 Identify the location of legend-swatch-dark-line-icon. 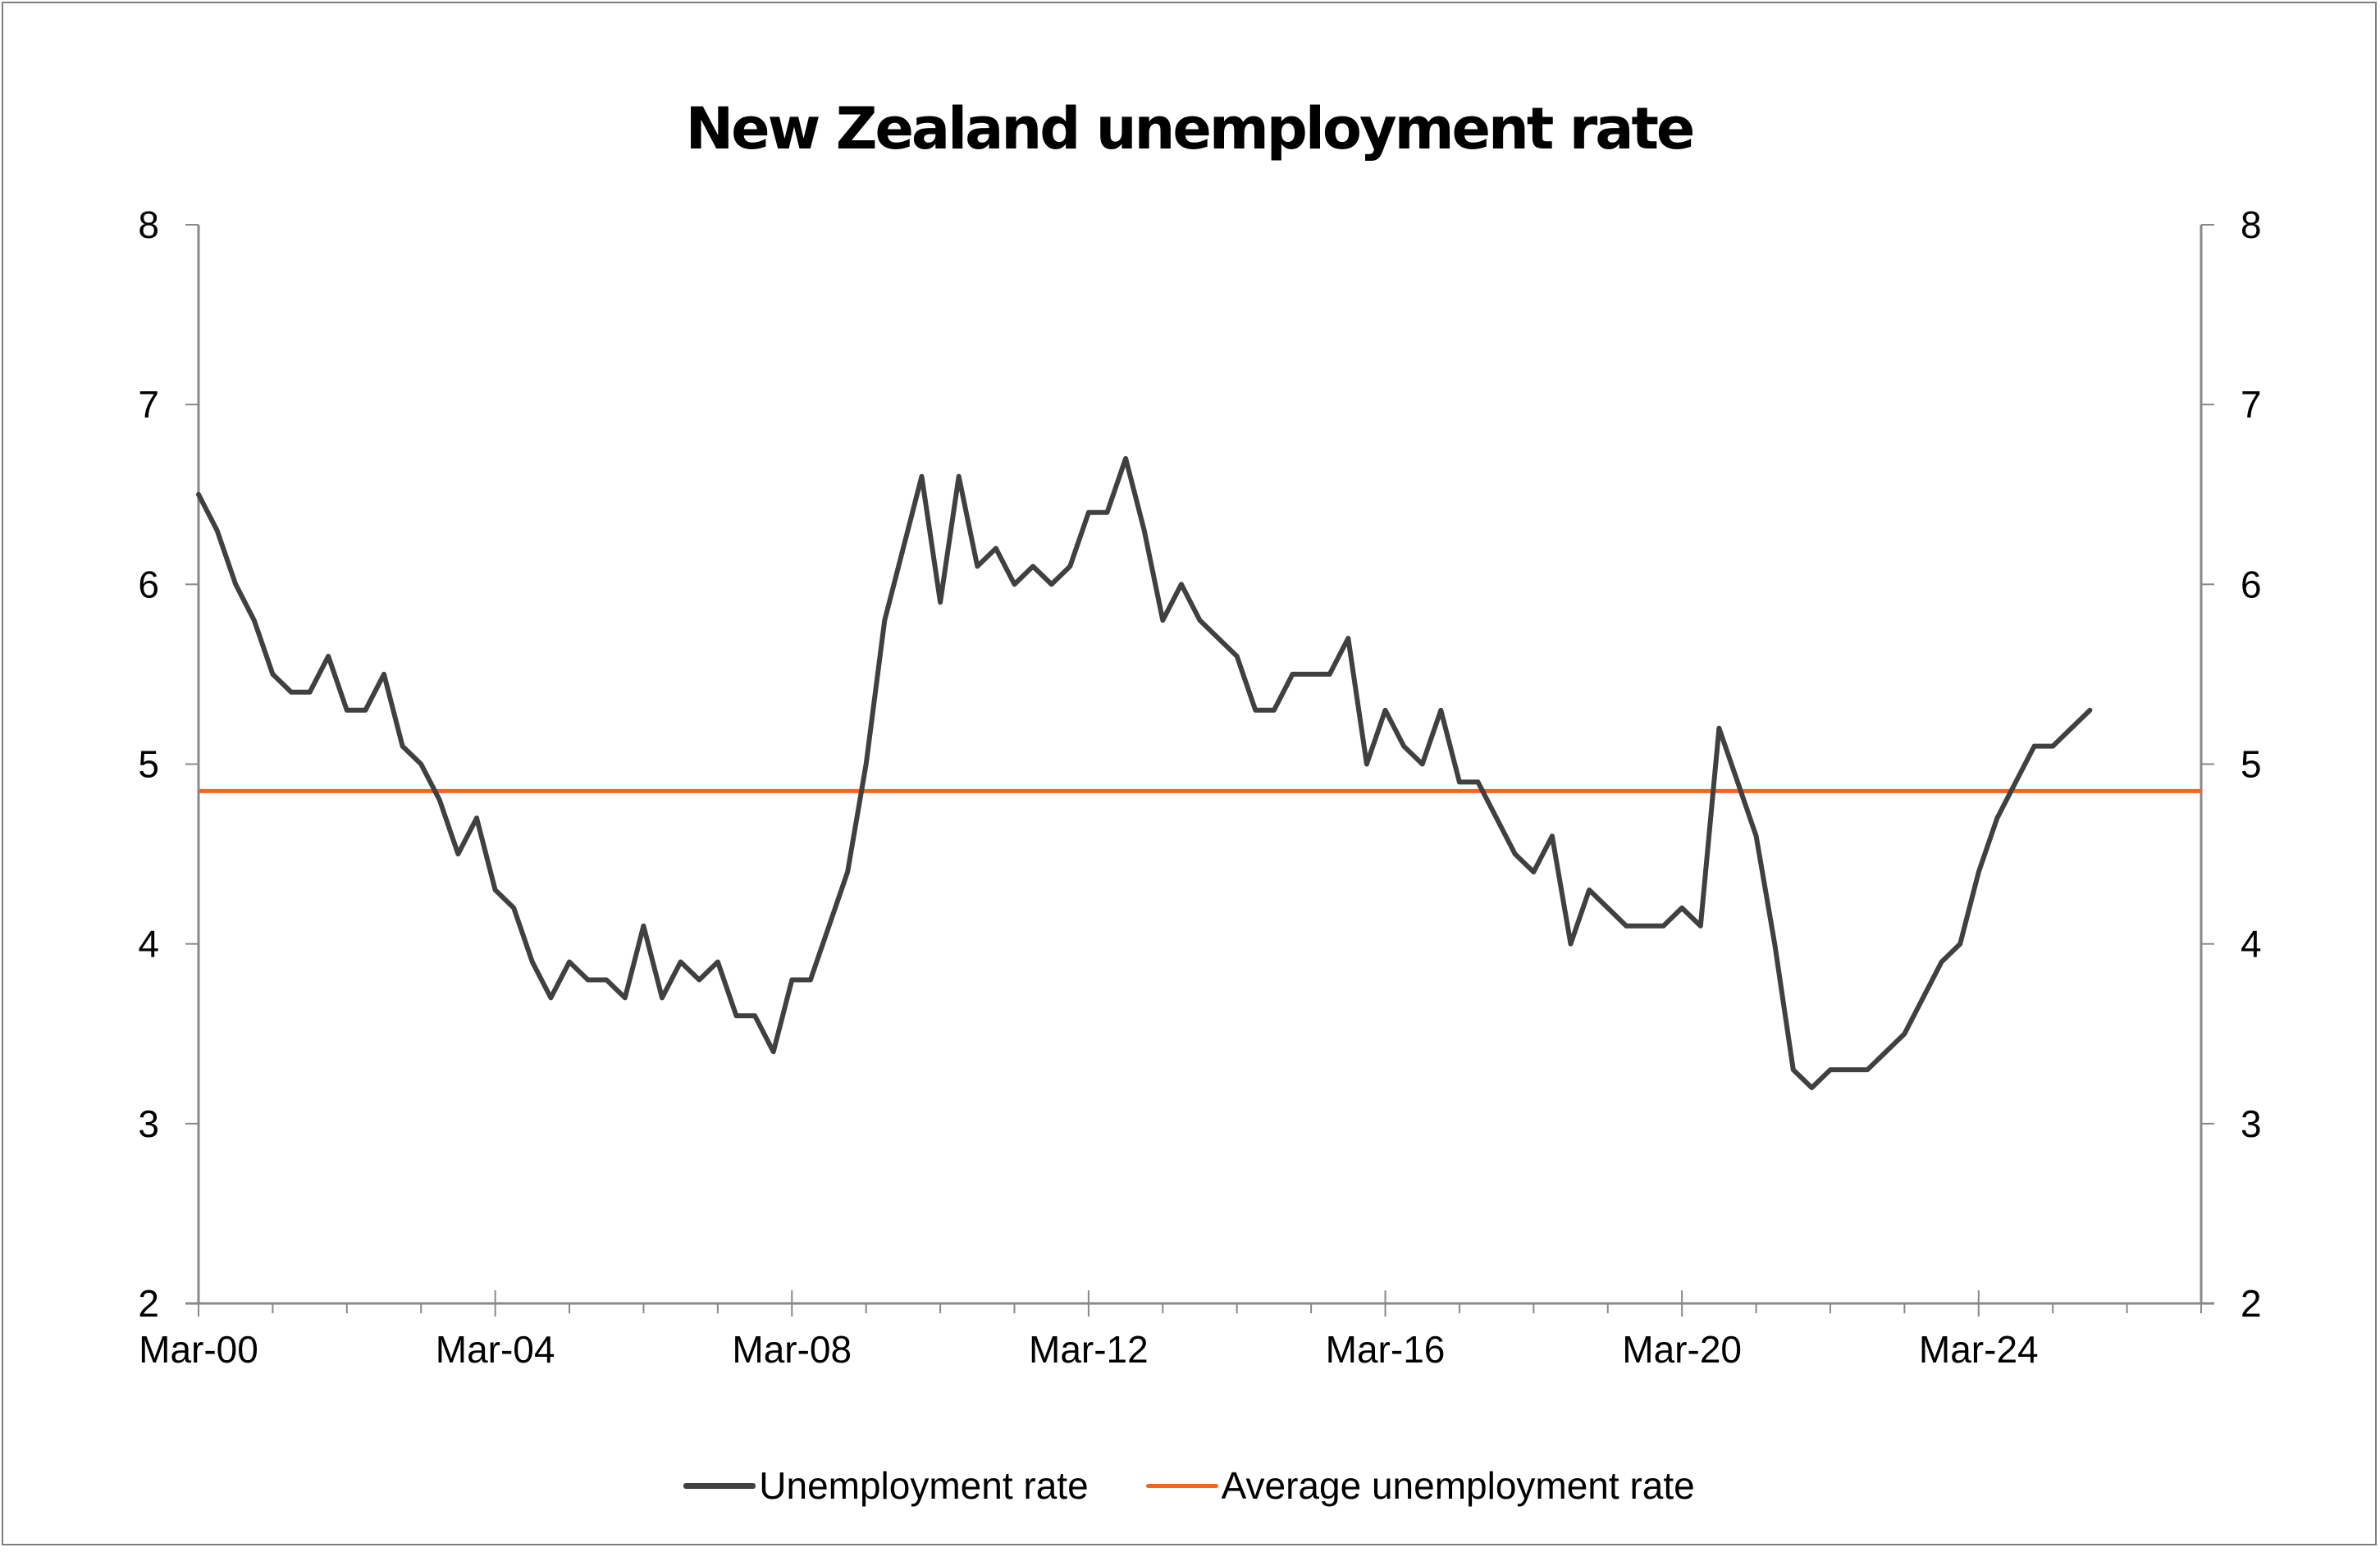
(719, 1485).